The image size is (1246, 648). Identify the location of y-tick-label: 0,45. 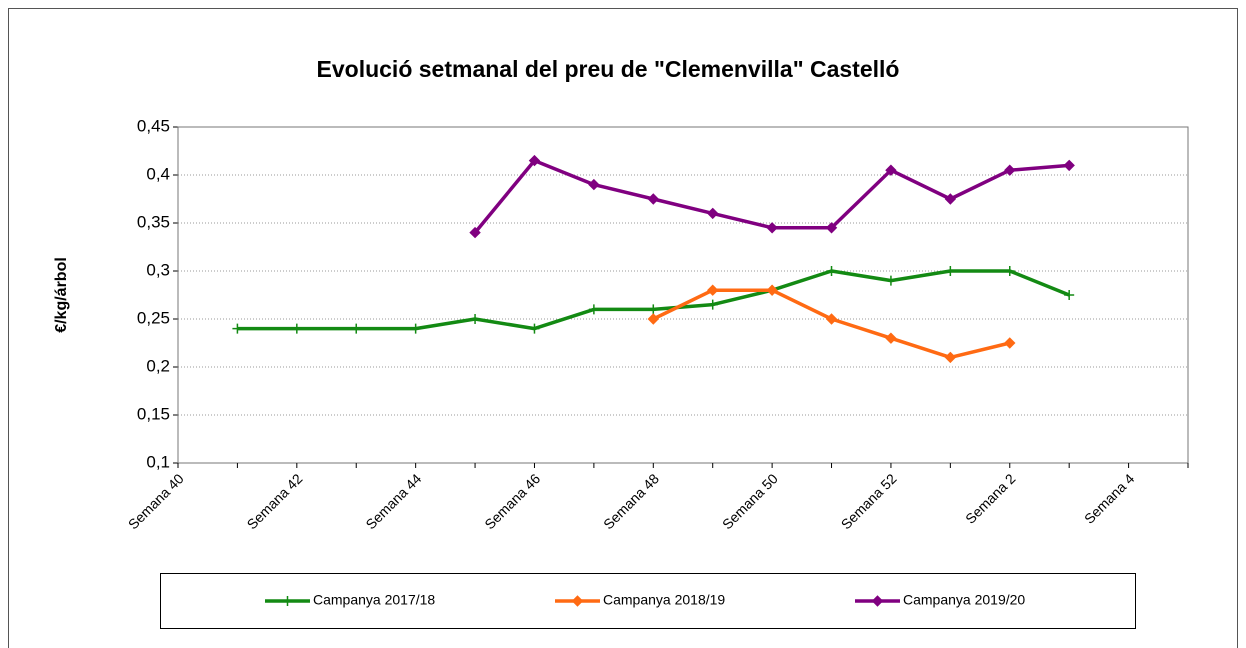
(153, 125).